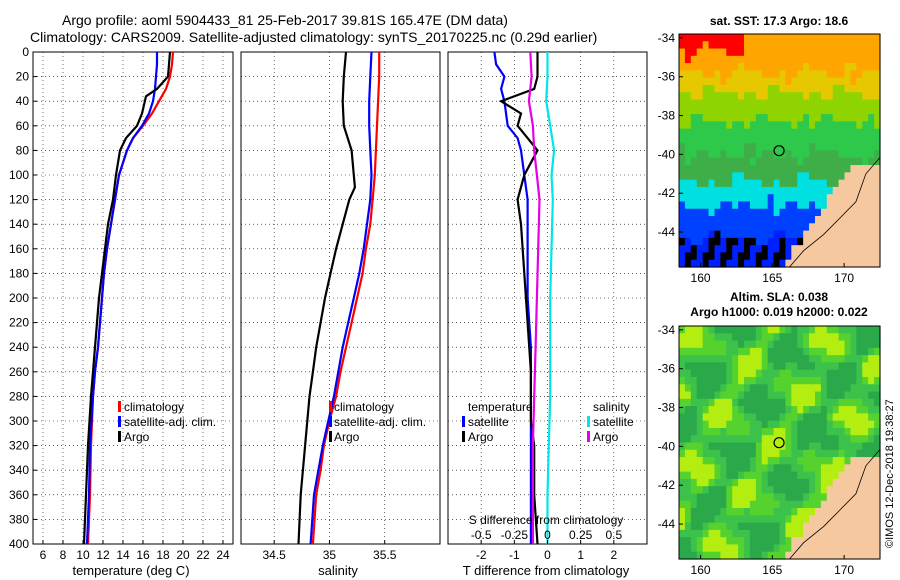  What do you see at coordinates (667, 408) in the screenshot?
I see `lat-tick-label: -38` at bounding box center [667, 408].